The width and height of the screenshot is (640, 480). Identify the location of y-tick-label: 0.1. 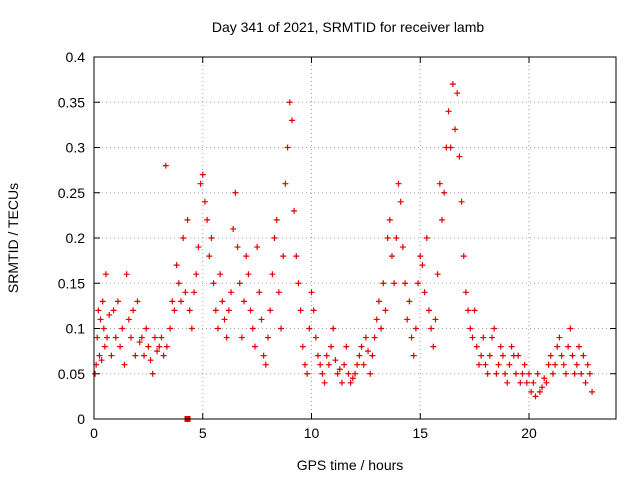
(76, 329).